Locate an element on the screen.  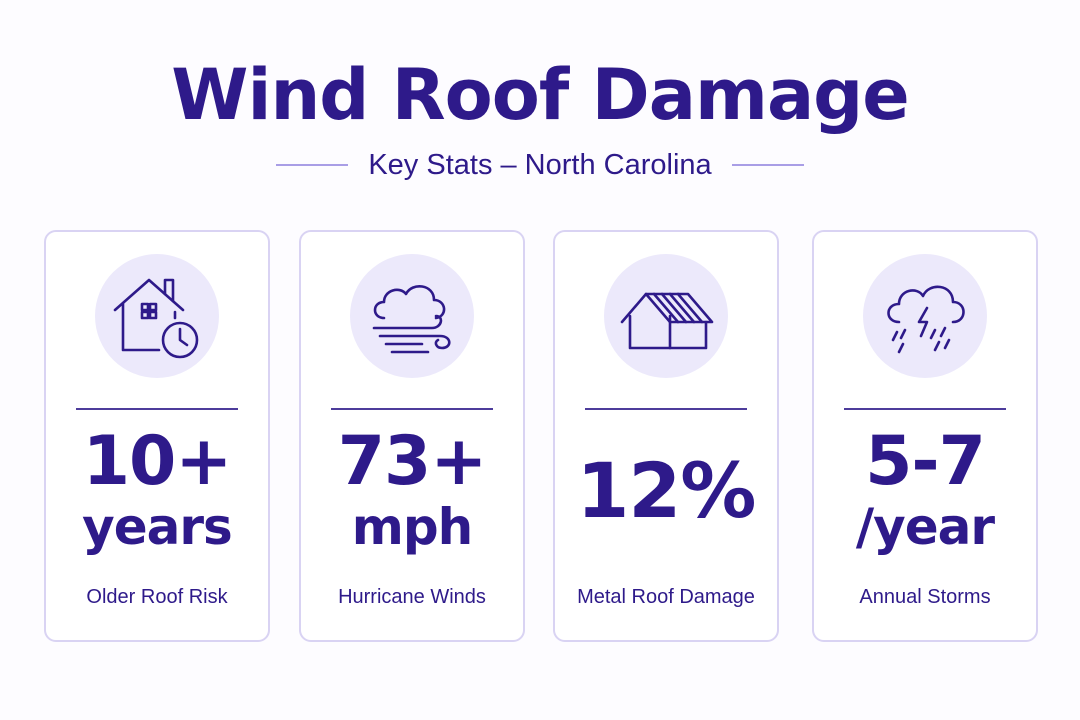
stat-value: 73+ is located at coordinates (412, 461).